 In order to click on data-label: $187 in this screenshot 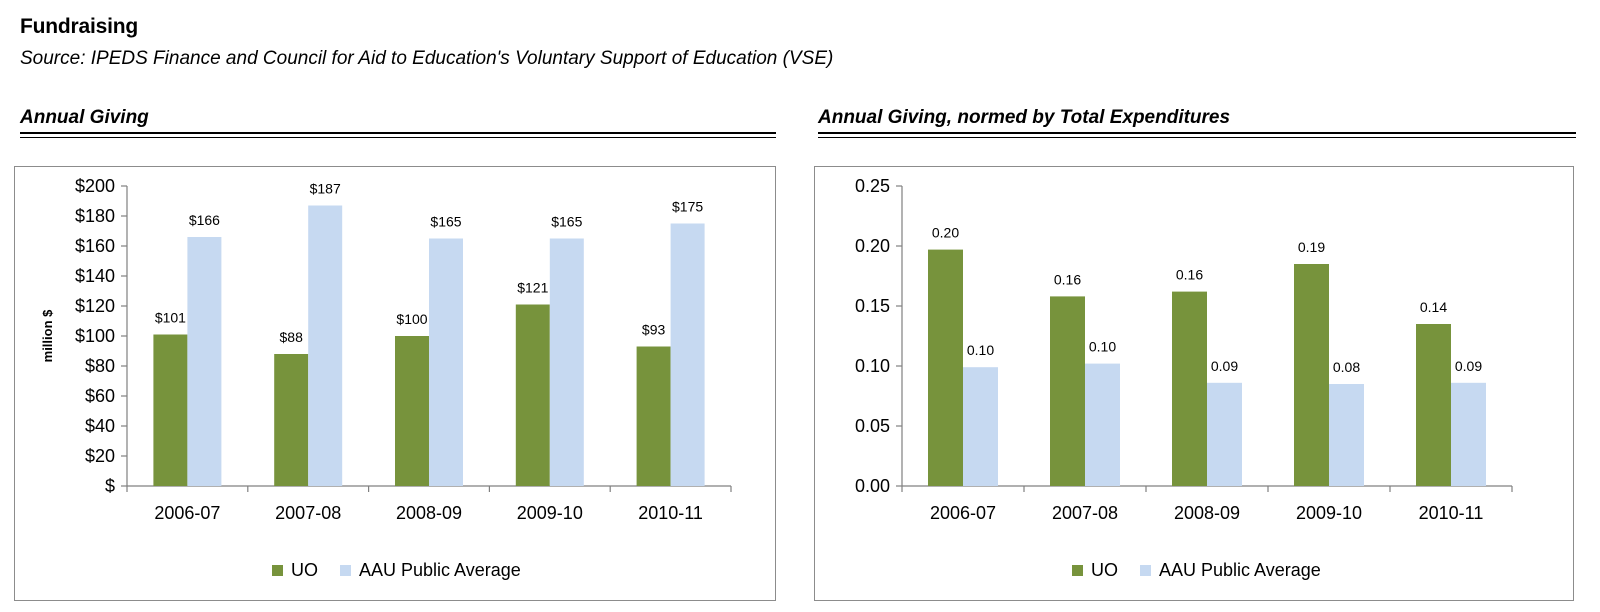, I will do `click(325, 189)`.